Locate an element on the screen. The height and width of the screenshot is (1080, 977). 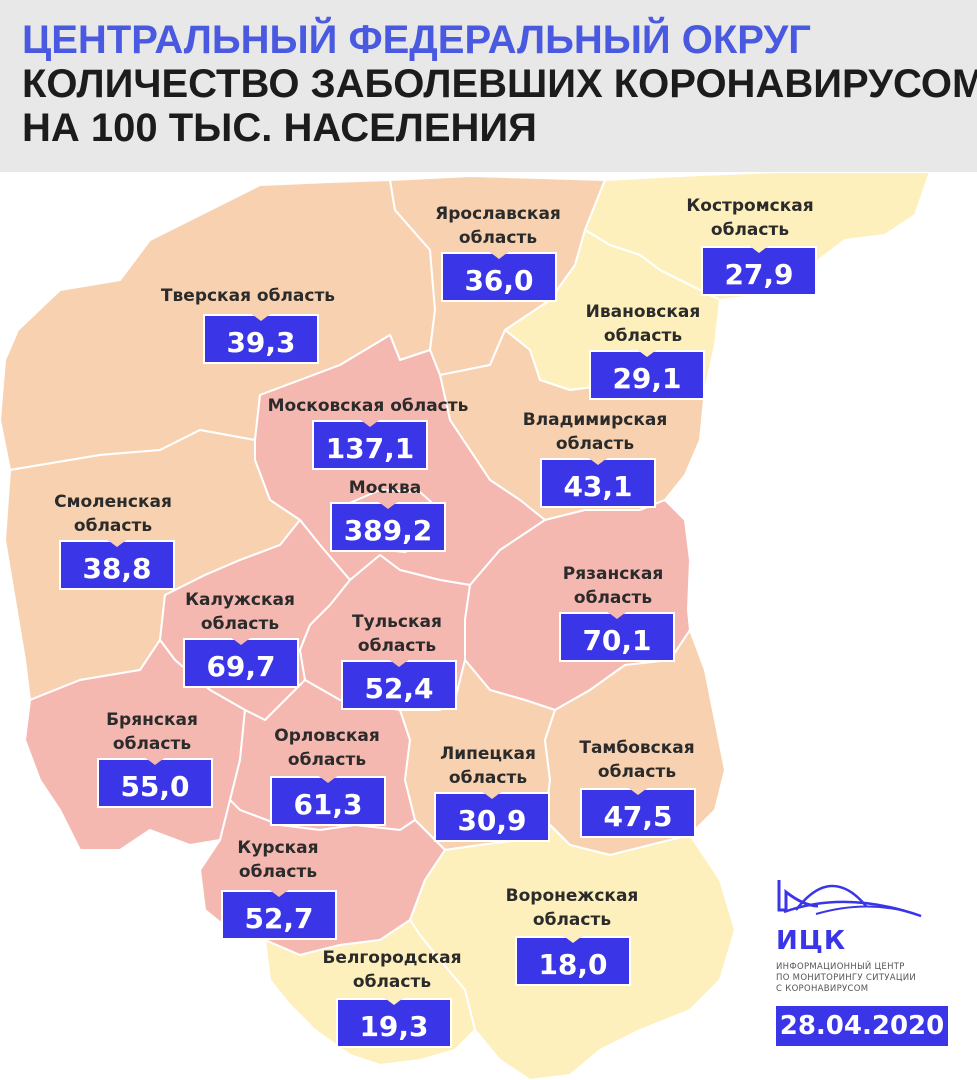
region-label-smolensk: Смоленская область is located at coordinates (113, 514).